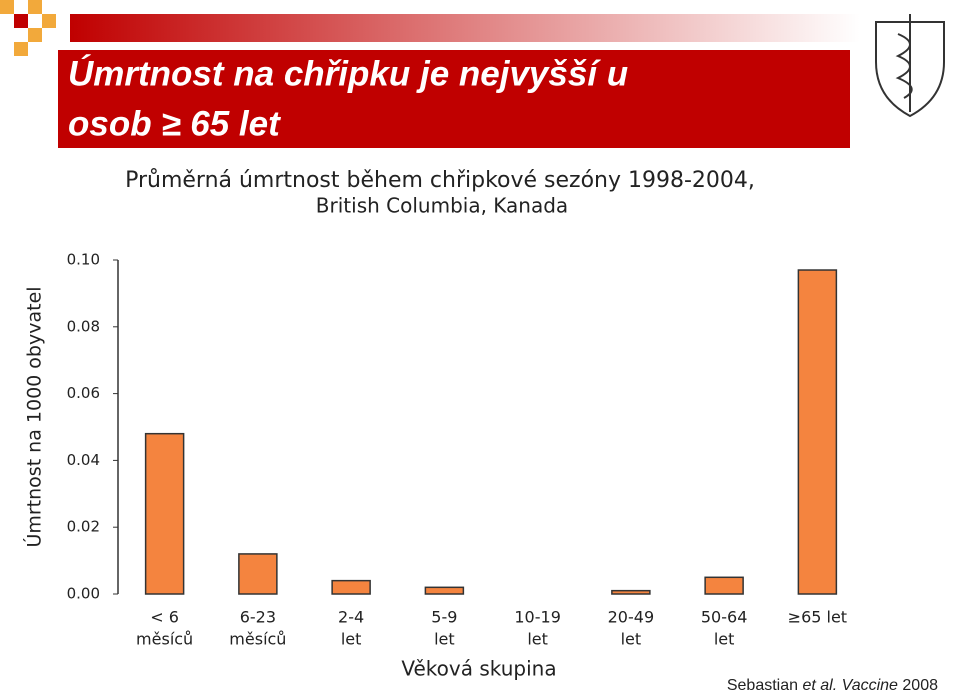 Image resolution: width=960 pixels, height=694 pixels. What do you see at coordinates (174, 123) in the screenshot?
I see `title-line: osob ≥ 65 let` at bounding box center [174, 123].